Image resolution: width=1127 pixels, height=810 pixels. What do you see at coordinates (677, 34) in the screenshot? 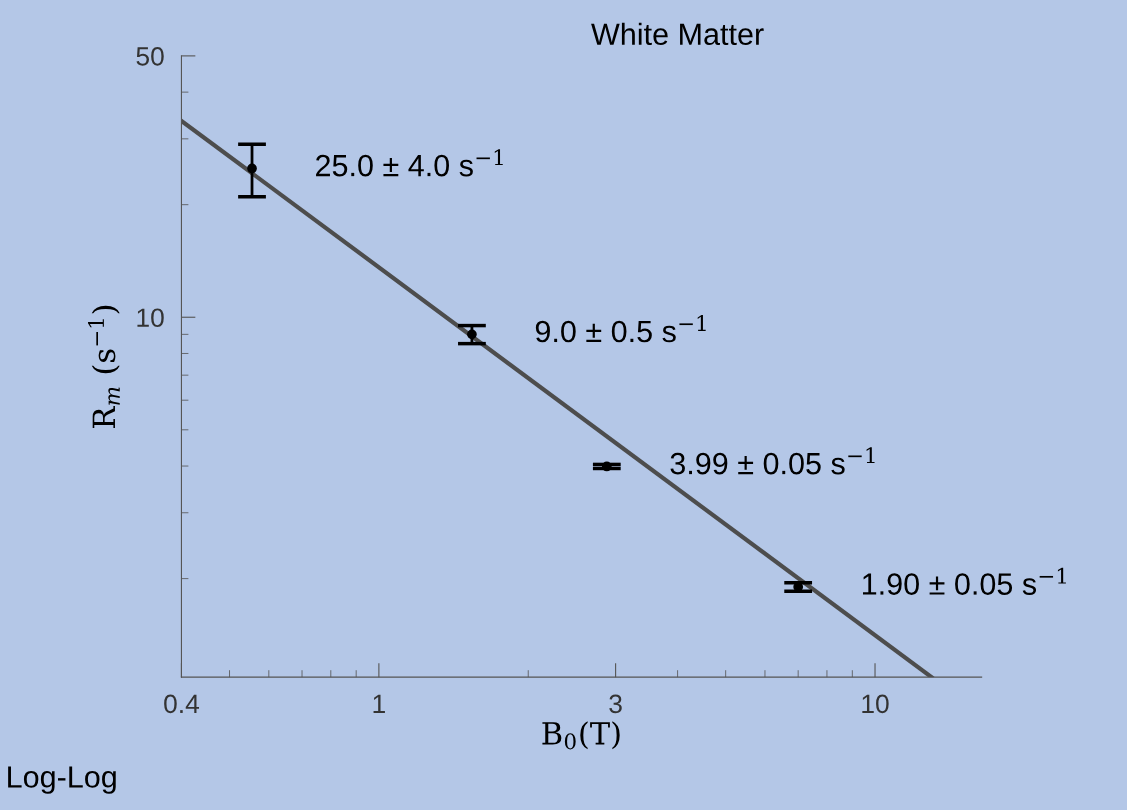
I see `chart-title: White Matter` at bounding box center [677, 34].